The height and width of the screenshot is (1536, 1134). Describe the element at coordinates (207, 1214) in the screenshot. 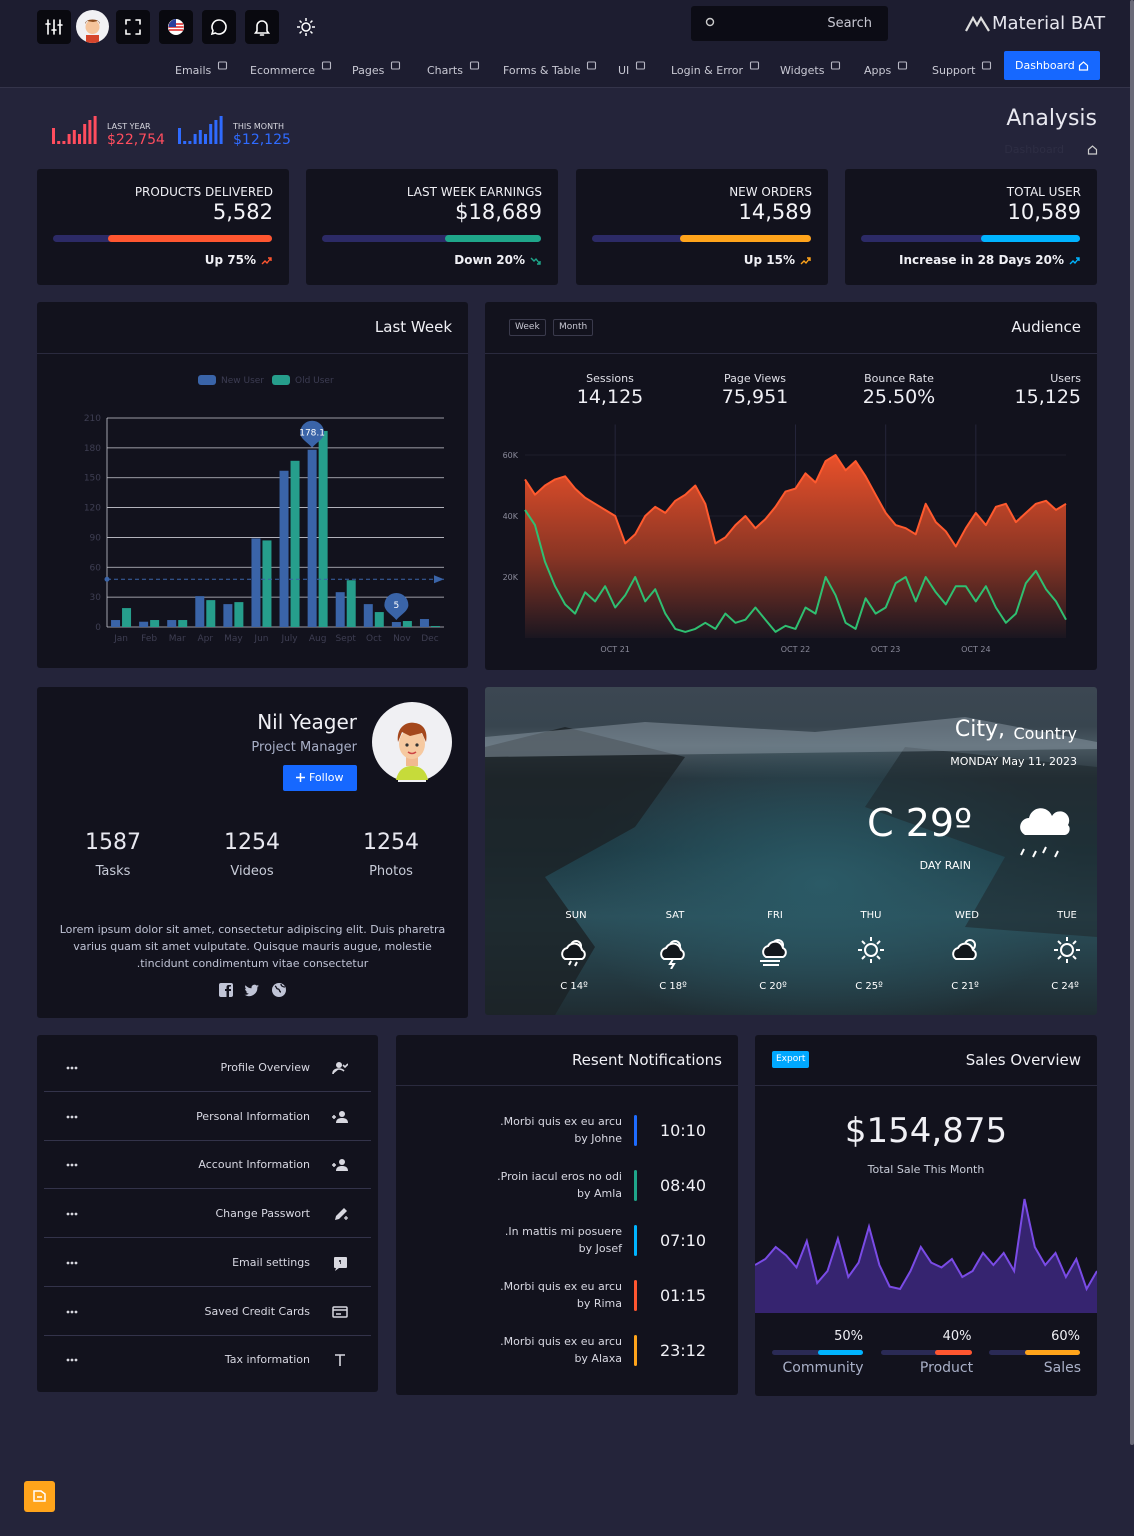

I see `settings-item: Change Passwort` at that location.